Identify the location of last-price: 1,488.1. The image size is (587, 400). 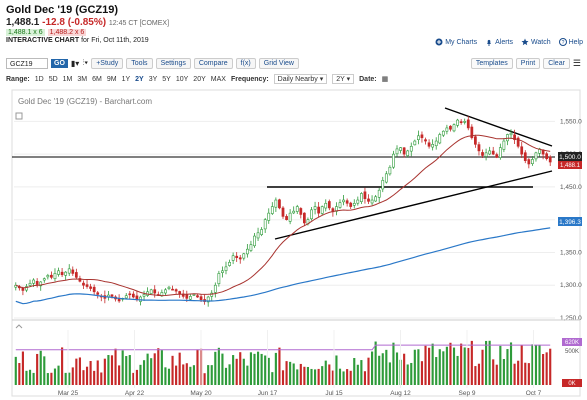
(23, 22).